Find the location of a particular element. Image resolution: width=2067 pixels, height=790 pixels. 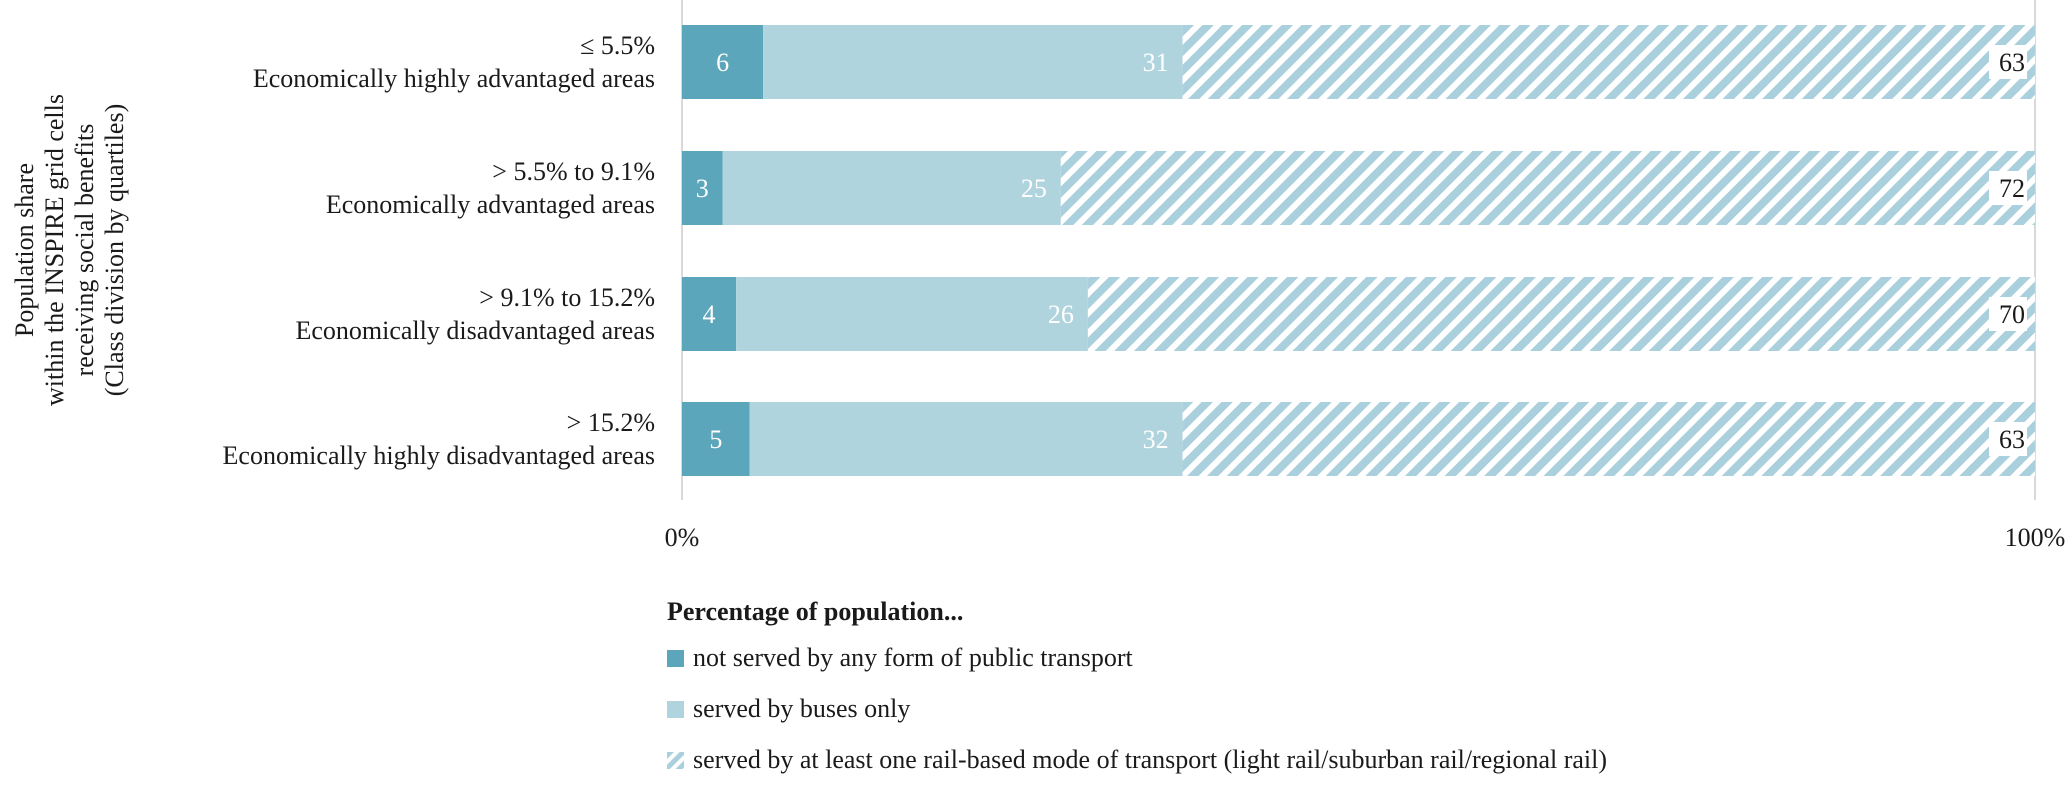

data-label: 5 is located at coordinates (715, 439).